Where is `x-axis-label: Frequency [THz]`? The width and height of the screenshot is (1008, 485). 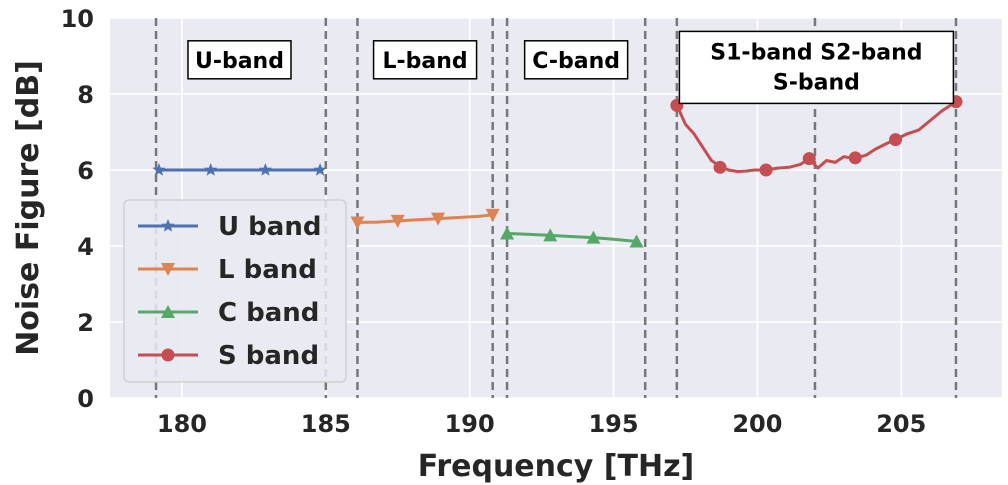
x-axis-label: Frequency [THz] is located at coordinates (556, 466).